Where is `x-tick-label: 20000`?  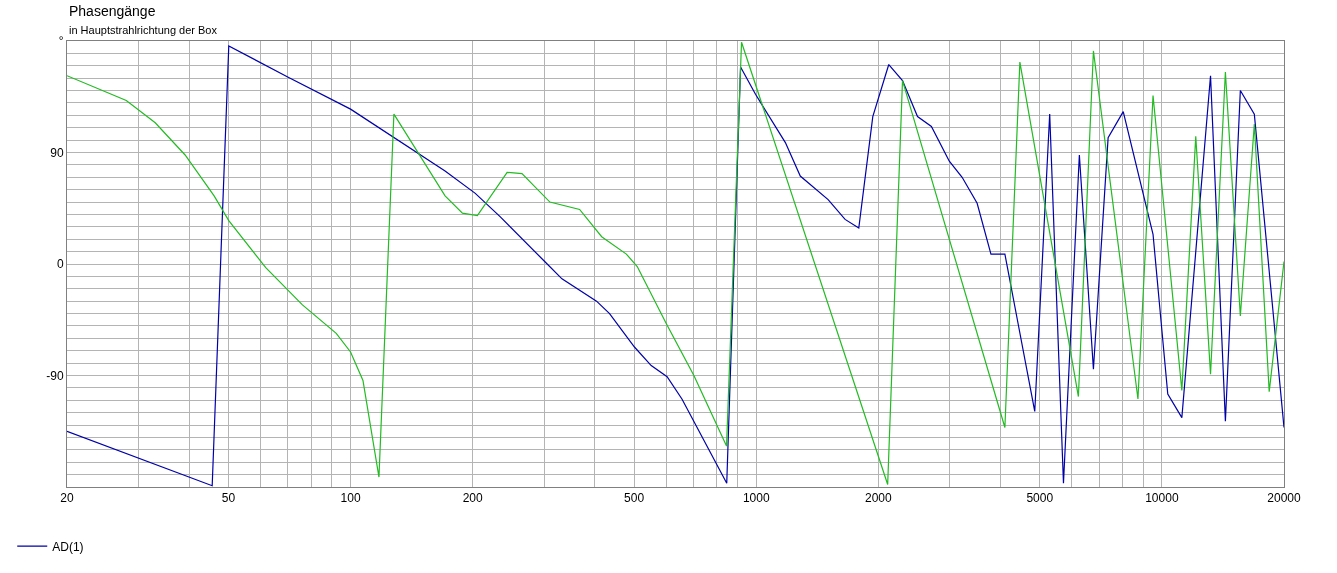 x-tick-label: 20000 is located at coordinates (1284, 498).